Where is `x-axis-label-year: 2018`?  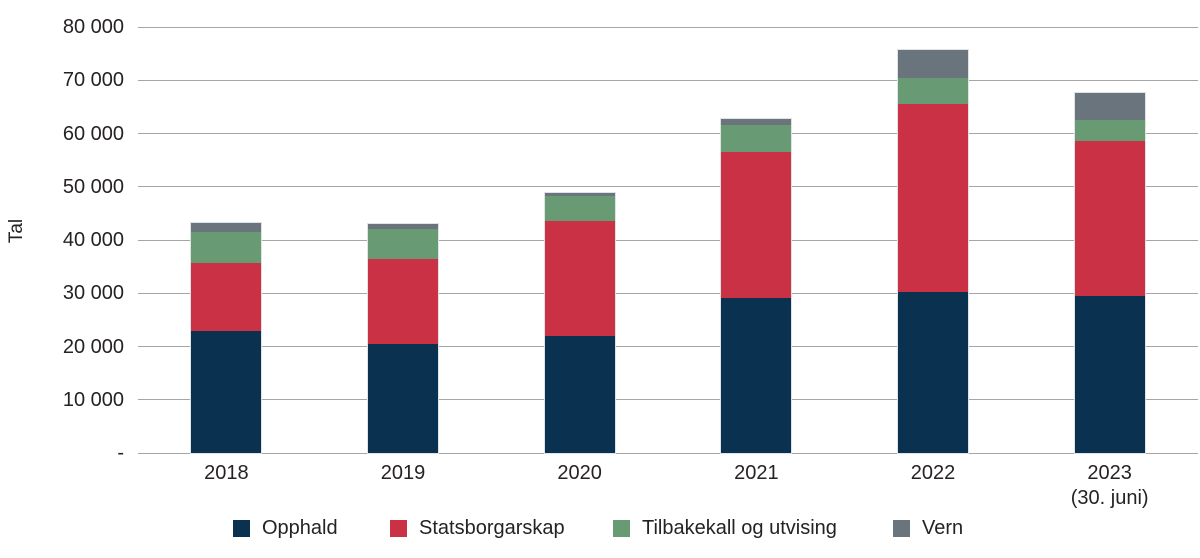
x-axis-label-year: 2018 is located at coordinates (226, 473).